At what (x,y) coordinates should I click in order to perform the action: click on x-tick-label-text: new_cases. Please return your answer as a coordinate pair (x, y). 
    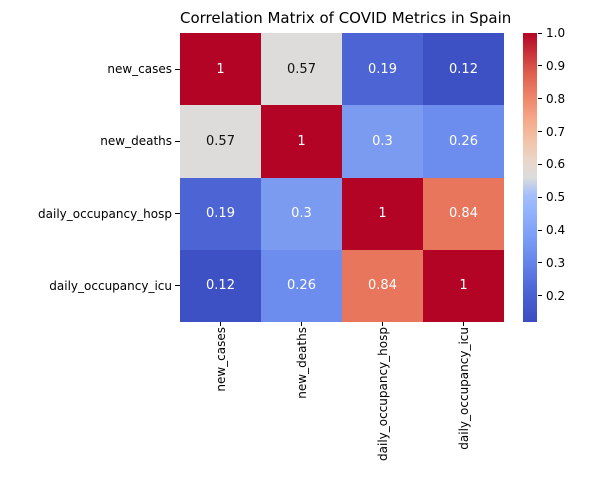
    Looking at the image, I should click on (220, 359).